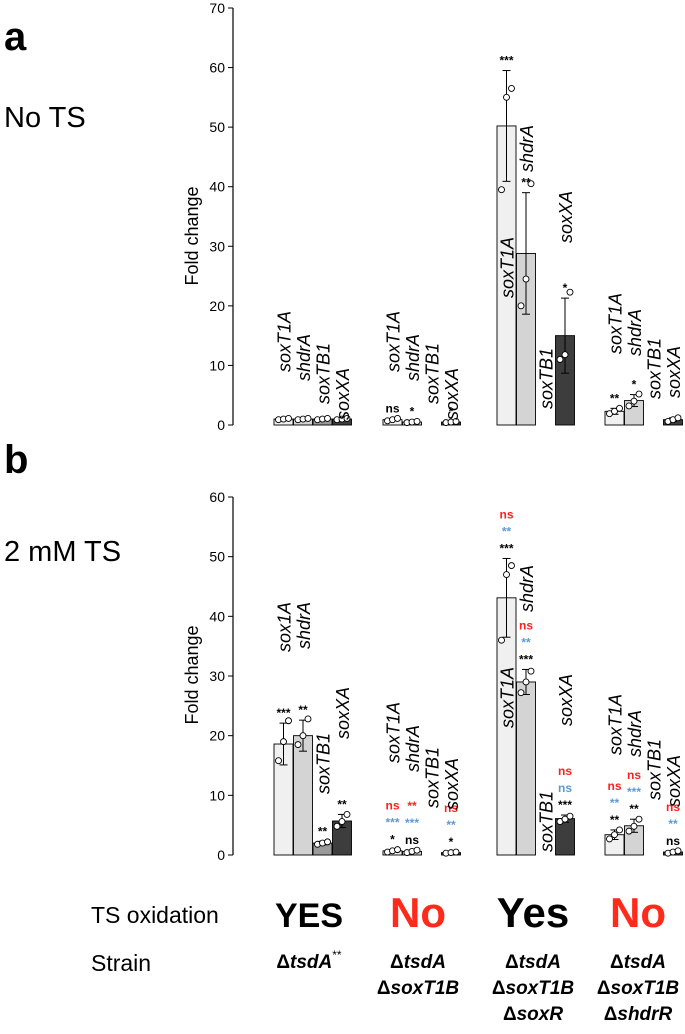  I want to click on strain-name: ΔtsdA**, so click(309, 960).